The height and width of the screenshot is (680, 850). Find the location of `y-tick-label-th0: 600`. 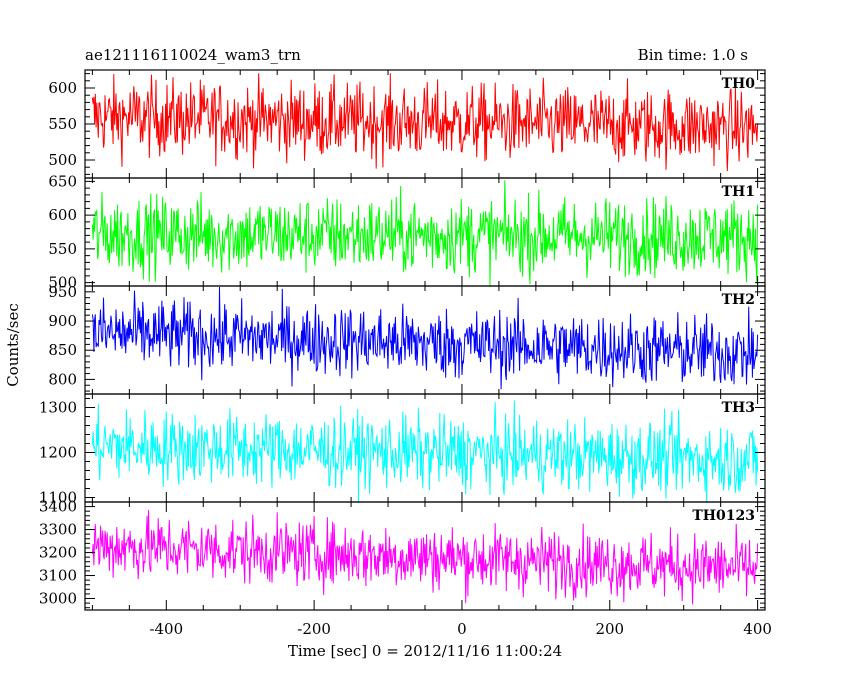

y-tick-label-th0: 600 is located at coordinates (62, 88).